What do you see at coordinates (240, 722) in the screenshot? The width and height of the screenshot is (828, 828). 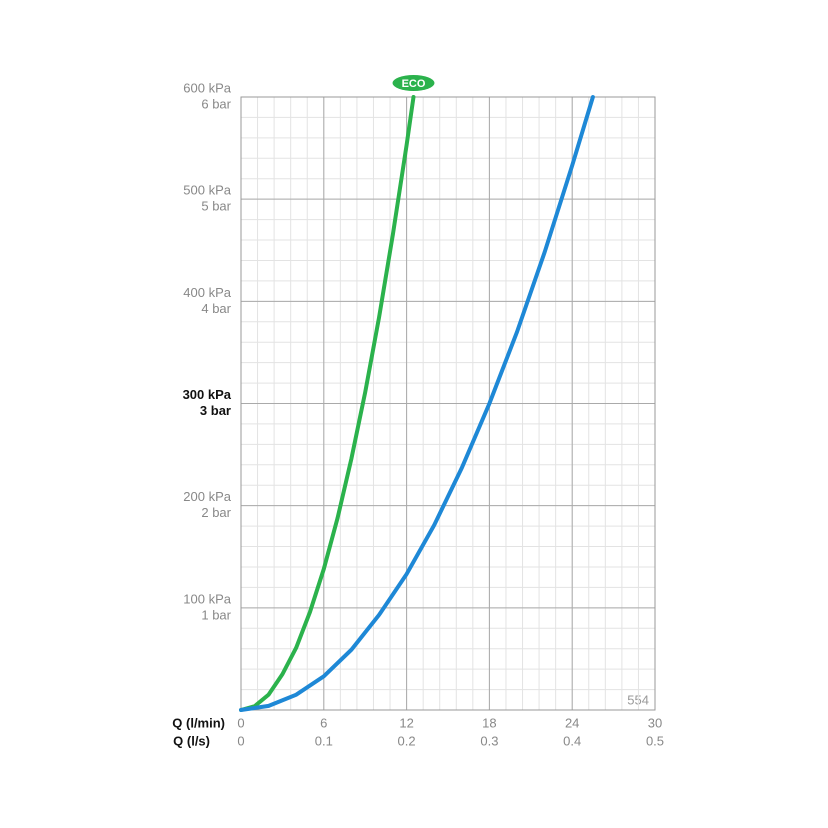 I see `x-tick-label: 0` at bounding box center [240, 722].